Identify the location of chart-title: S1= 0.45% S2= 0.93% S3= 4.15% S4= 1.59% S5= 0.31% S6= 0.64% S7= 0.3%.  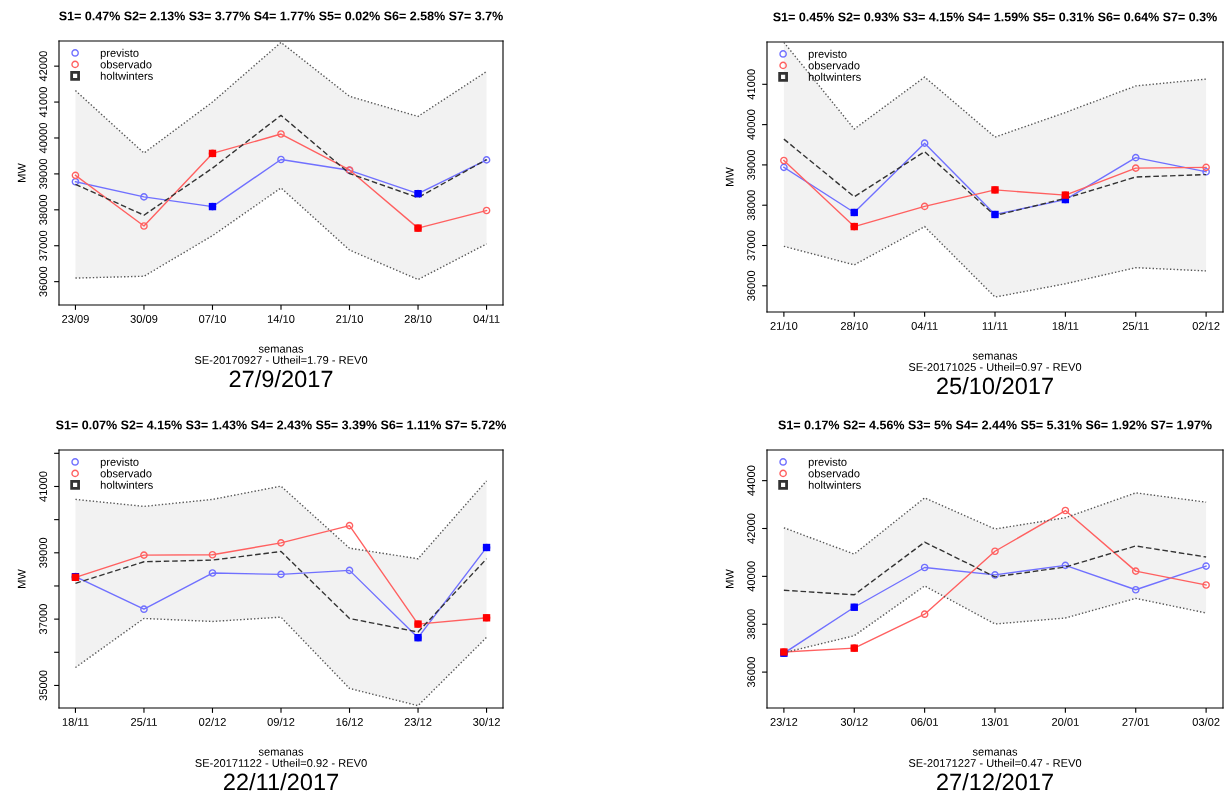
(995, 17).